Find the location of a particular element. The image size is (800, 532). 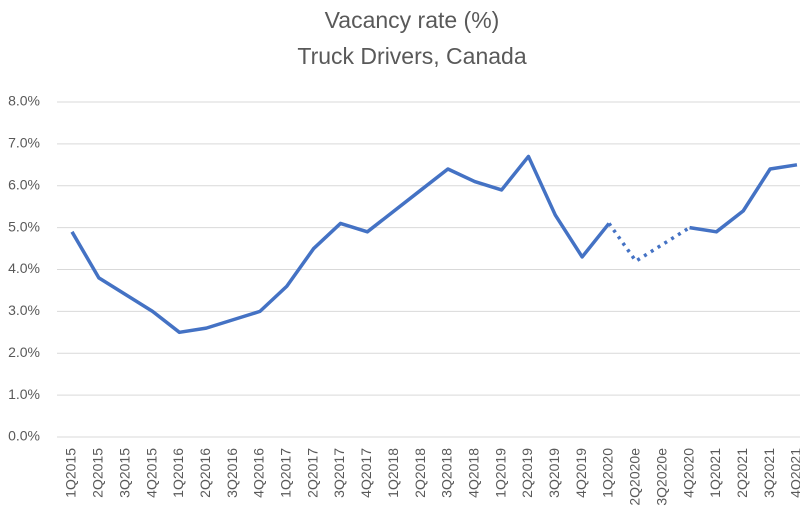

x-tick-label: 2Q2016 is located at coordinates (205, 473).